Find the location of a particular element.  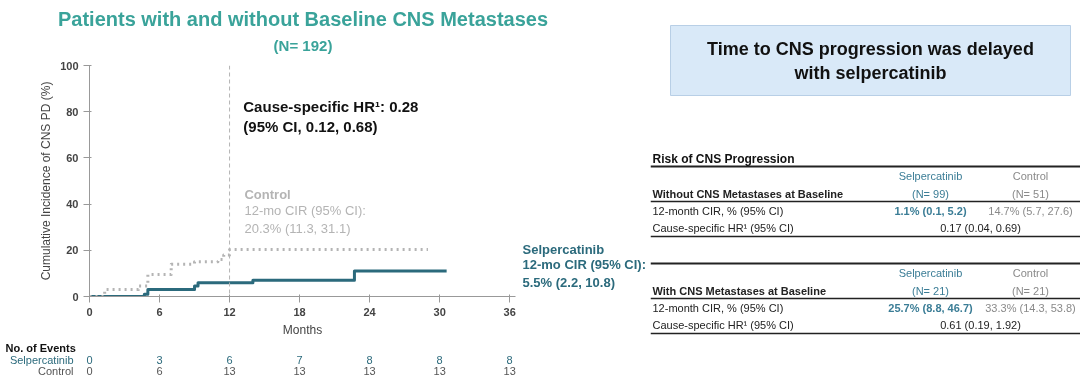

x-axis-title: Months is located at coordinates (302, 329).